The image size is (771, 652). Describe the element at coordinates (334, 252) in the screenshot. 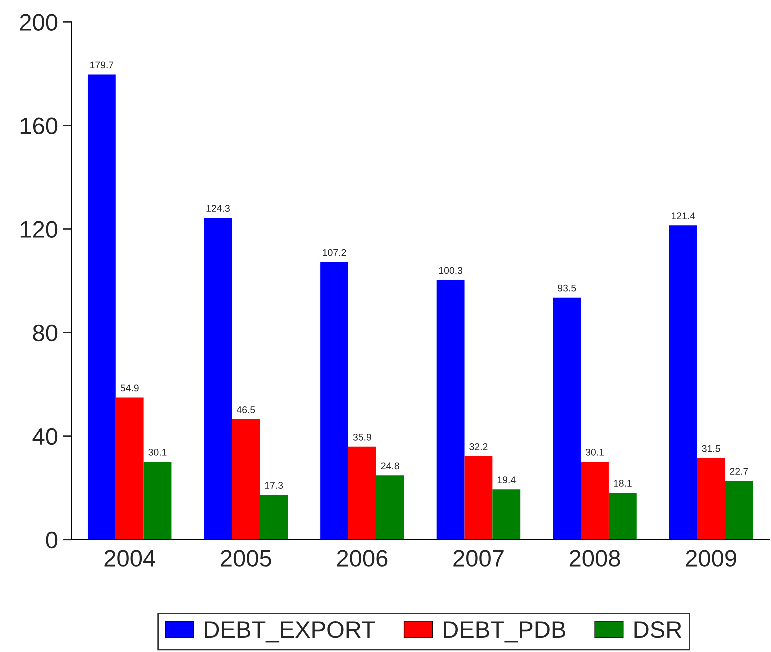

I see `data-label: 107.2` at that location.